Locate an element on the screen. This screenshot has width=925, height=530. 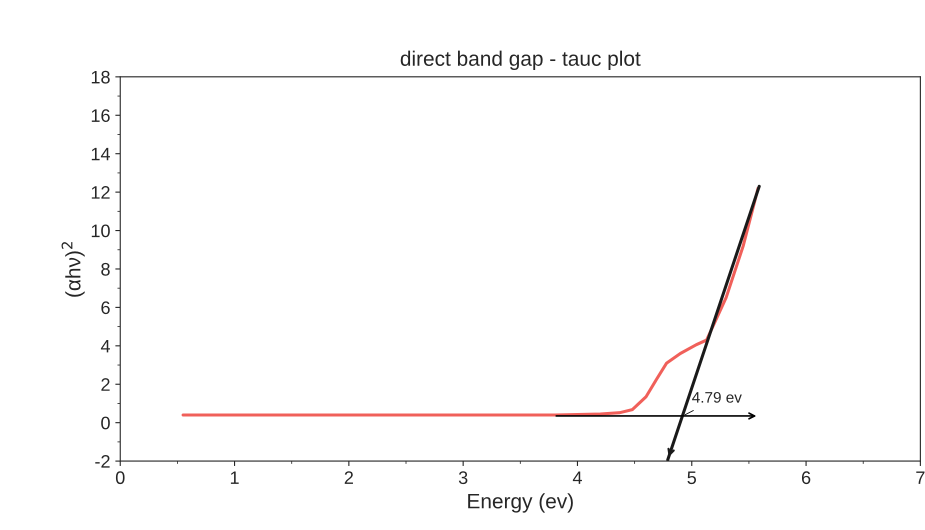
x-tick-label: 4 is located at coordinates (577, 477).